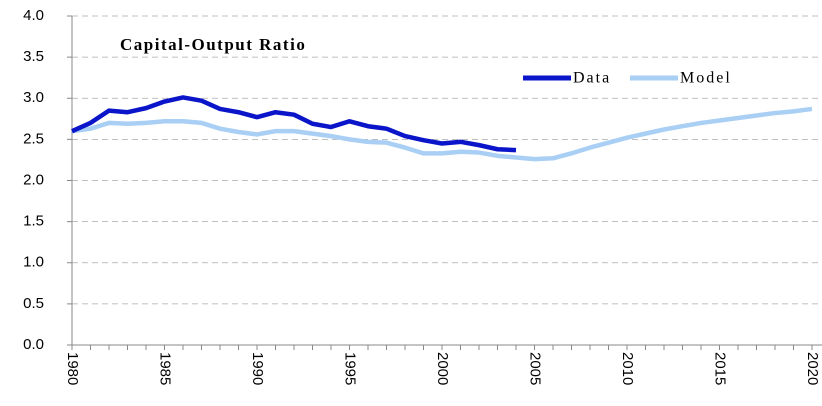 The height and width of the screenshot is (406, 822). Describe the element at coordinates (535, 368) in the screenshot. I see `x-tick-label: 2005` at that location.